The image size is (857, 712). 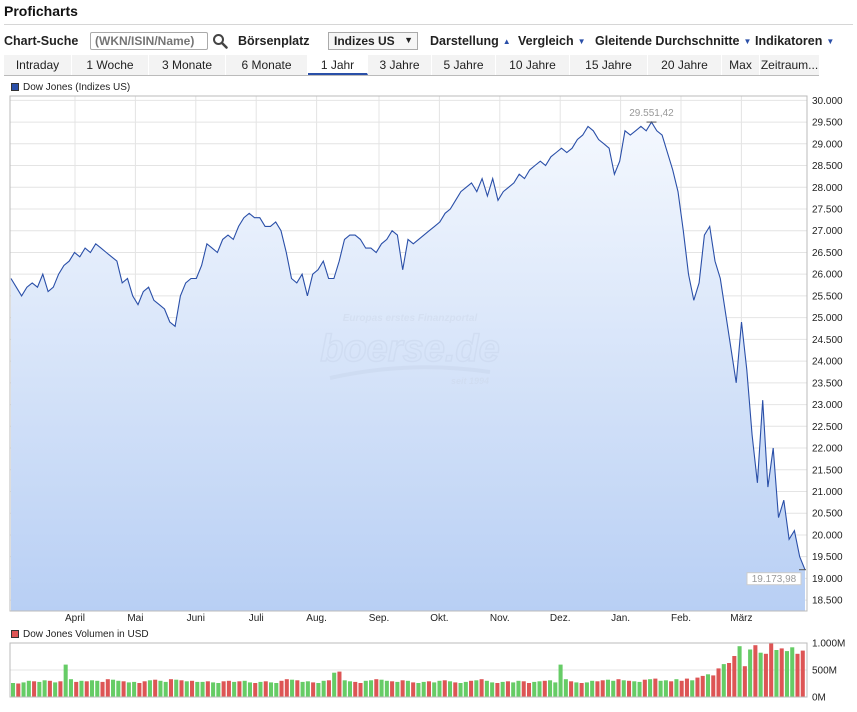 I want to click on x-tick-label: Nov., so click(x=500, y=618).